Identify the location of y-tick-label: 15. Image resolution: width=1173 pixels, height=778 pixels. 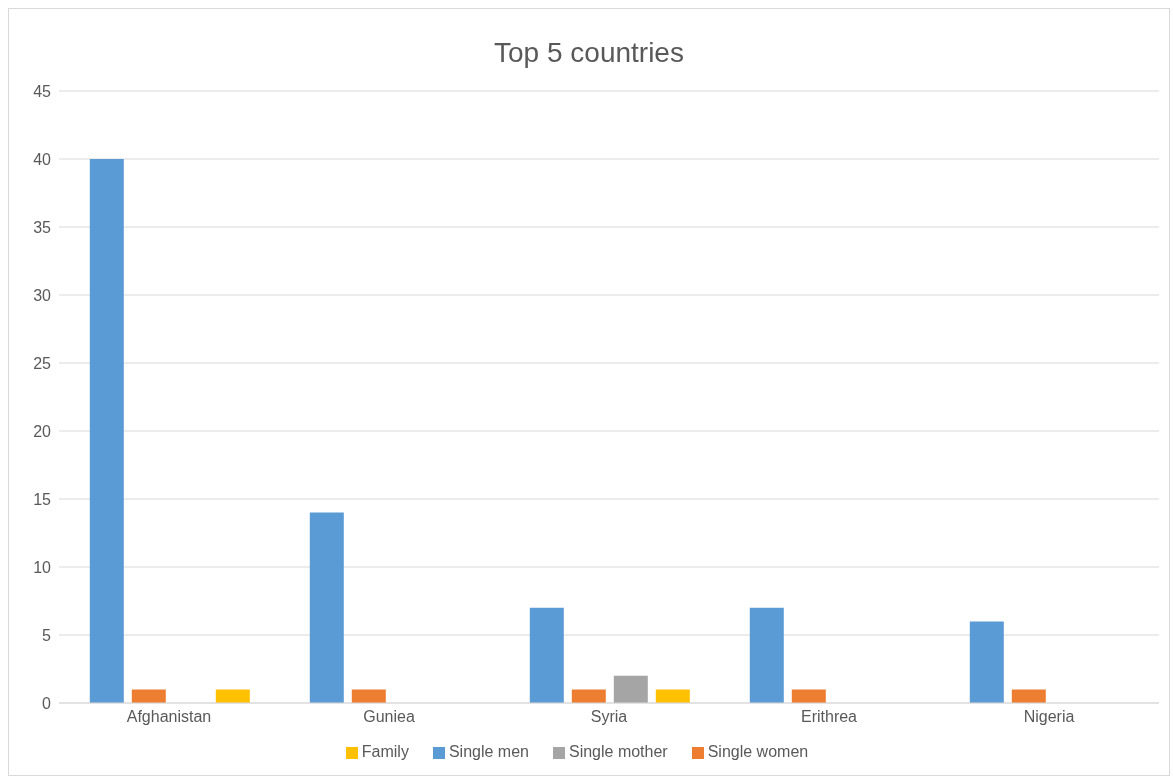
(42, 499).